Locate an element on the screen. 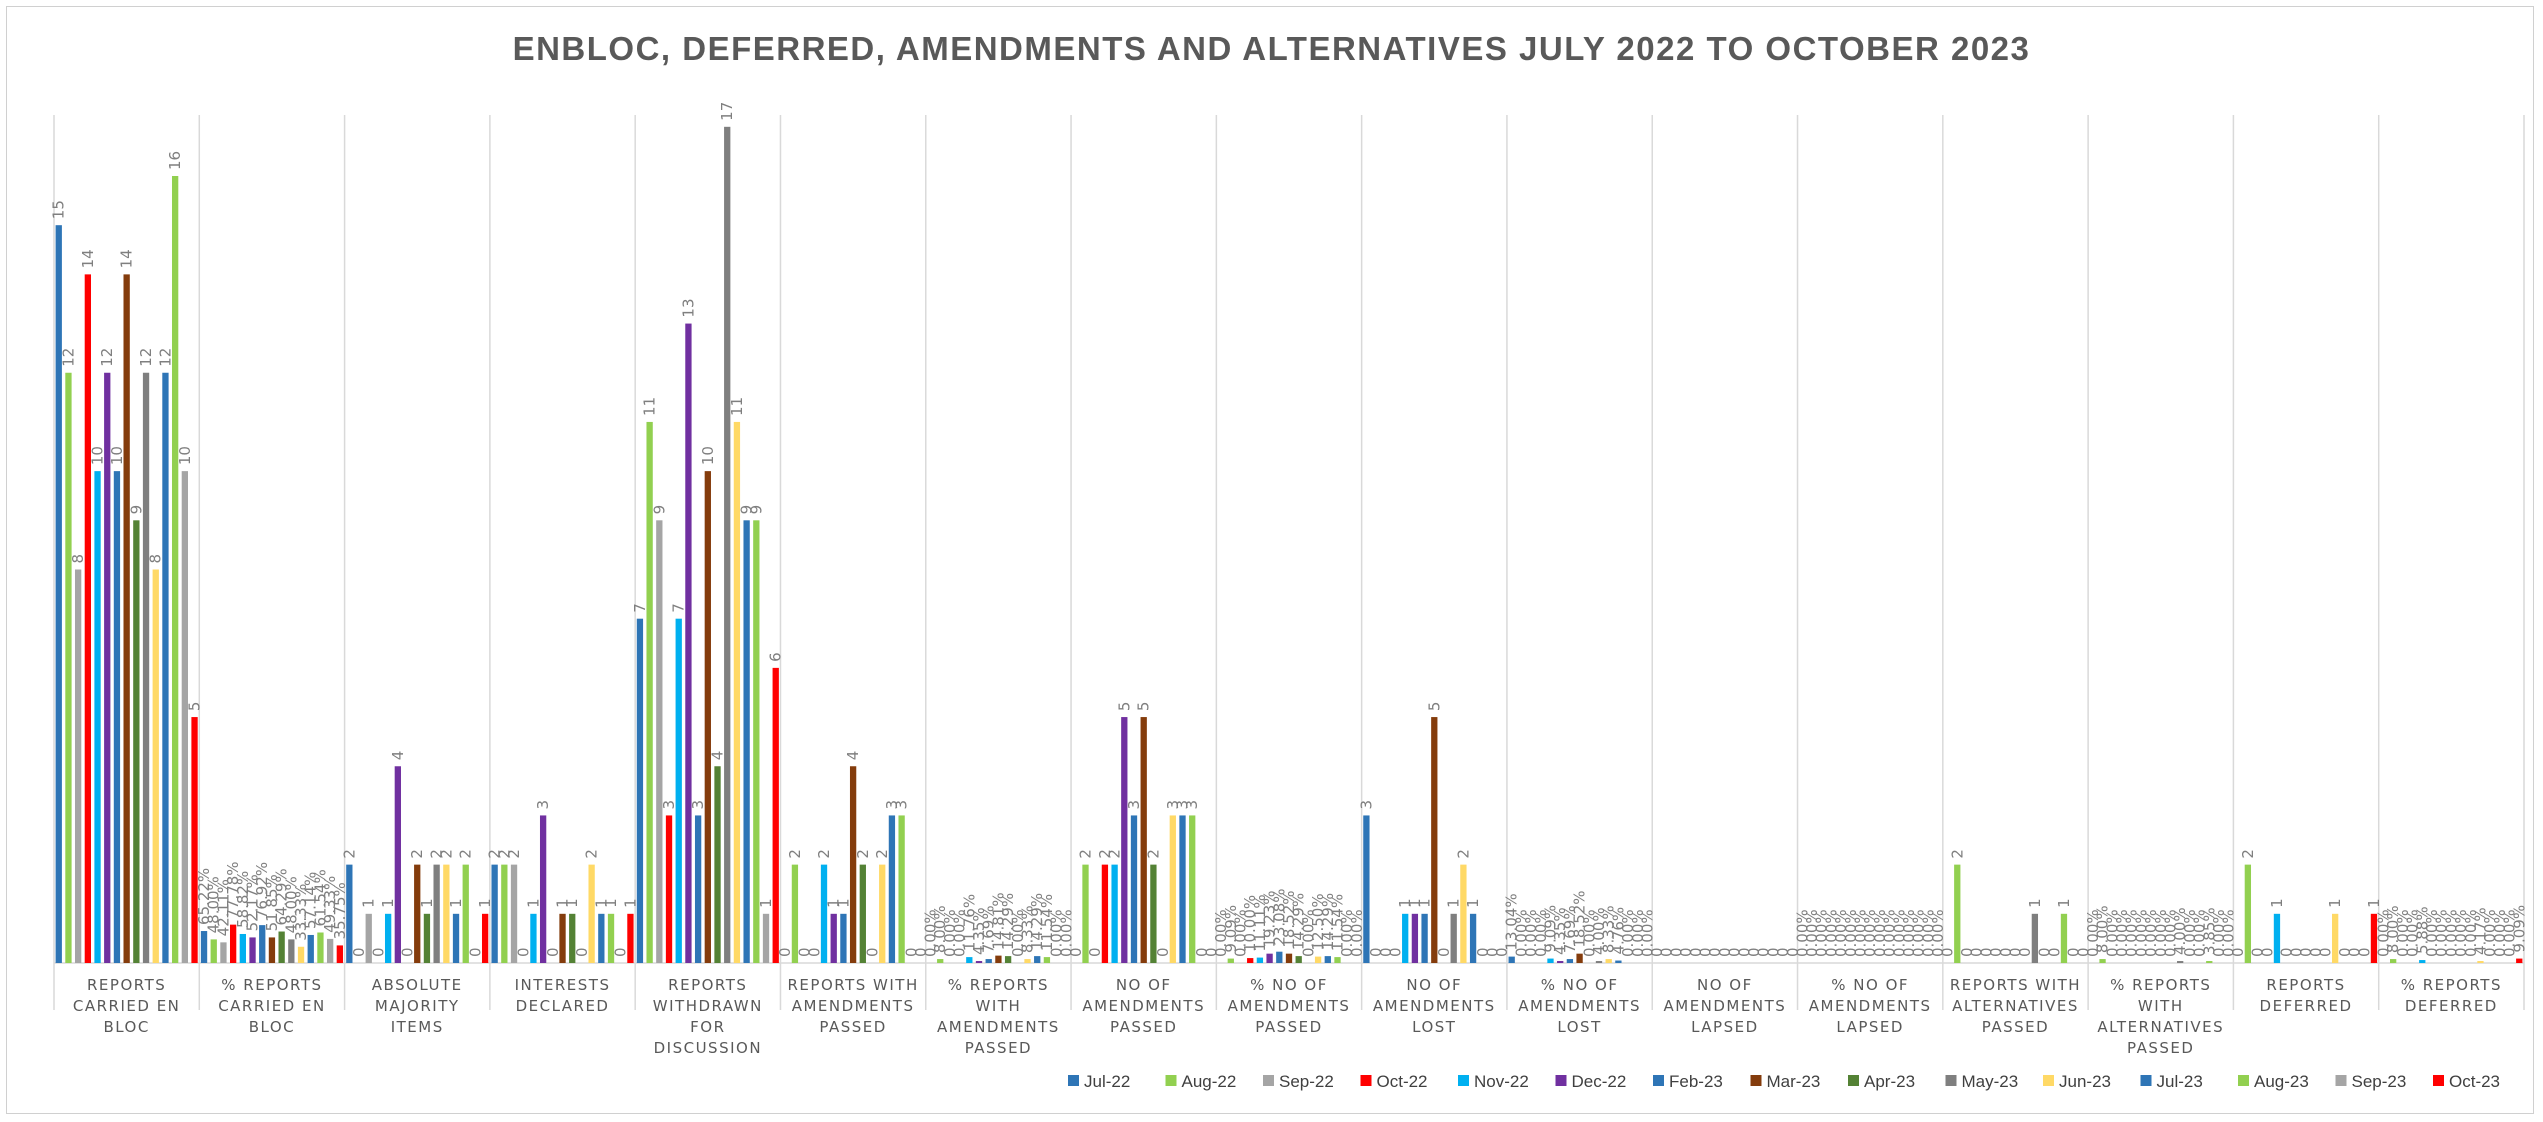 The height and width of the screenshot is (1122, 2543). data-label: 12 is located at coordinates (146, 357).